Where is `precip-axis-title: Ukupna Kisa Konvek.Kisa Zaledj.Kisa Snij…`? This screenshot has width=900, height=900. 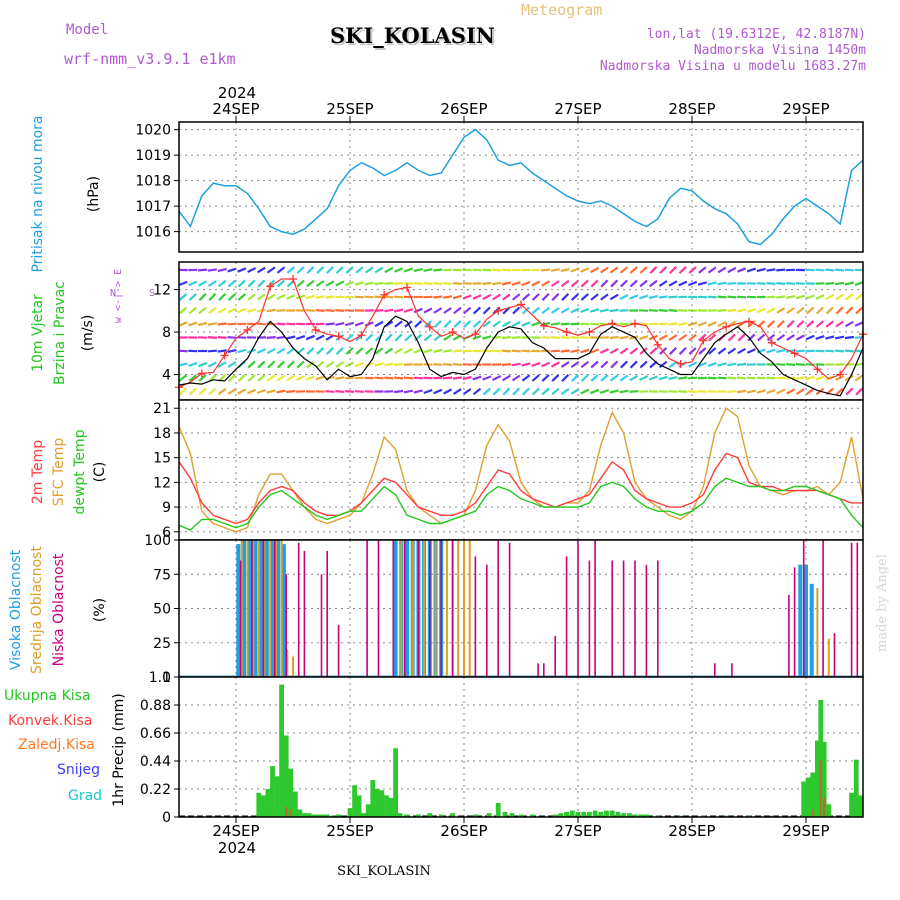
precip-axis-title: Ukupna Kisa Konvek.Kisa Zaledj.Kisa Snij… is located at coordinates (65, 747).